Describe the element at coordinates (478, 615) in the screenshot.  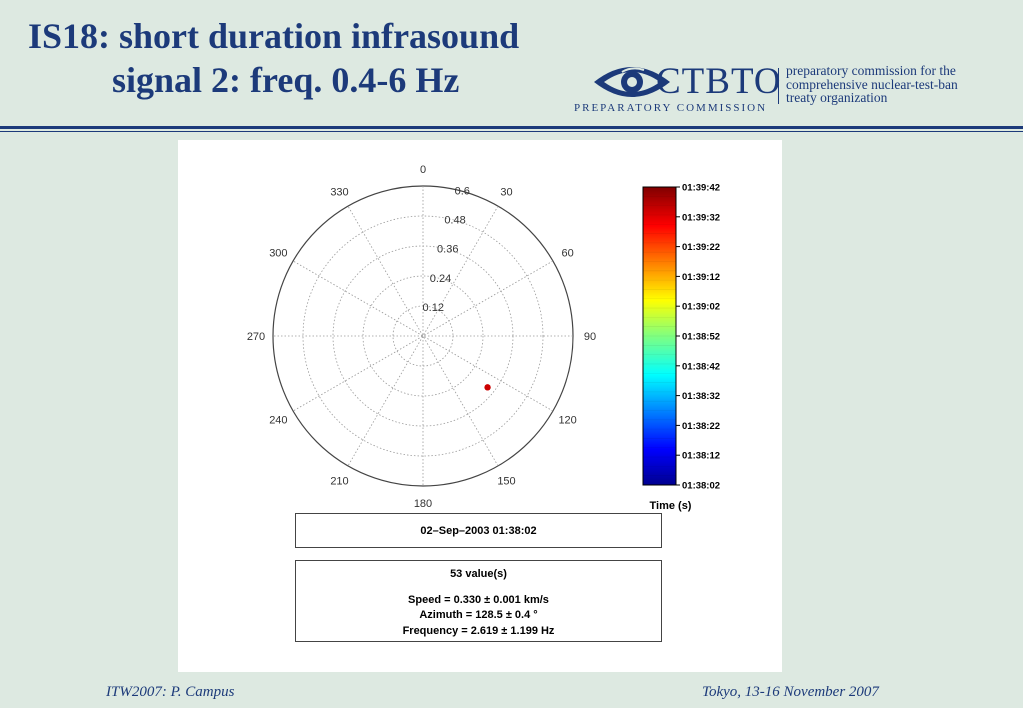
I see `stats-azimuth: Azimuth = 128.5 ± 0.4 °` at that location.